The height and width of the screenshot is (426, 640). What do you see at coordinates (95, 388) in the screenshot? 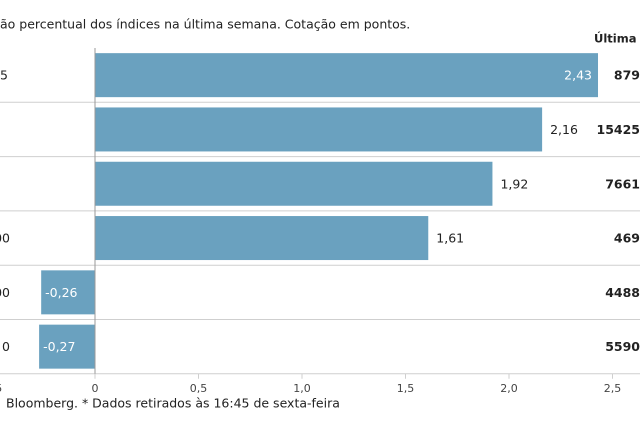
I see `x-tick-label: 0` at bounding box center [95, 388].